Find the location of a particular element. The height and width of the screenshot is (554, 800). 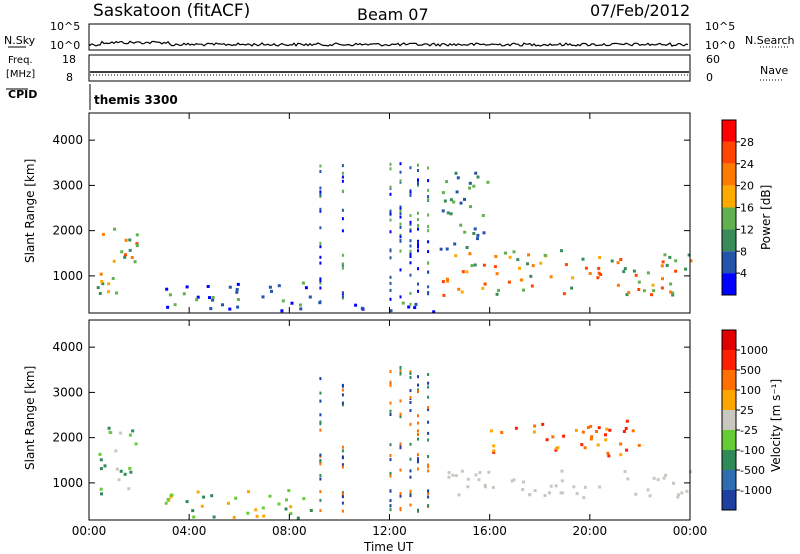

colorbar-tick-label: 28 is located at coordinates (747, 142).